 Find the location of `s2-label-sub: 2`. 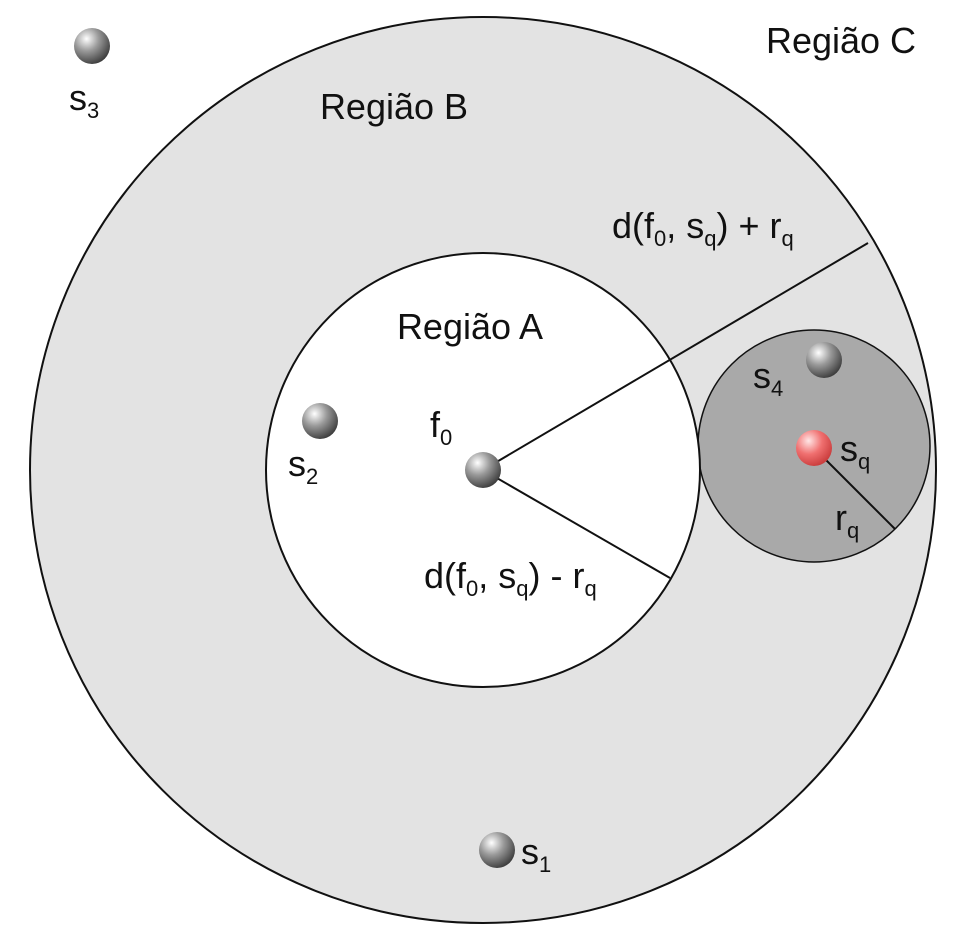

s2-label-sub: 2 is located at coordinates (312, 476).